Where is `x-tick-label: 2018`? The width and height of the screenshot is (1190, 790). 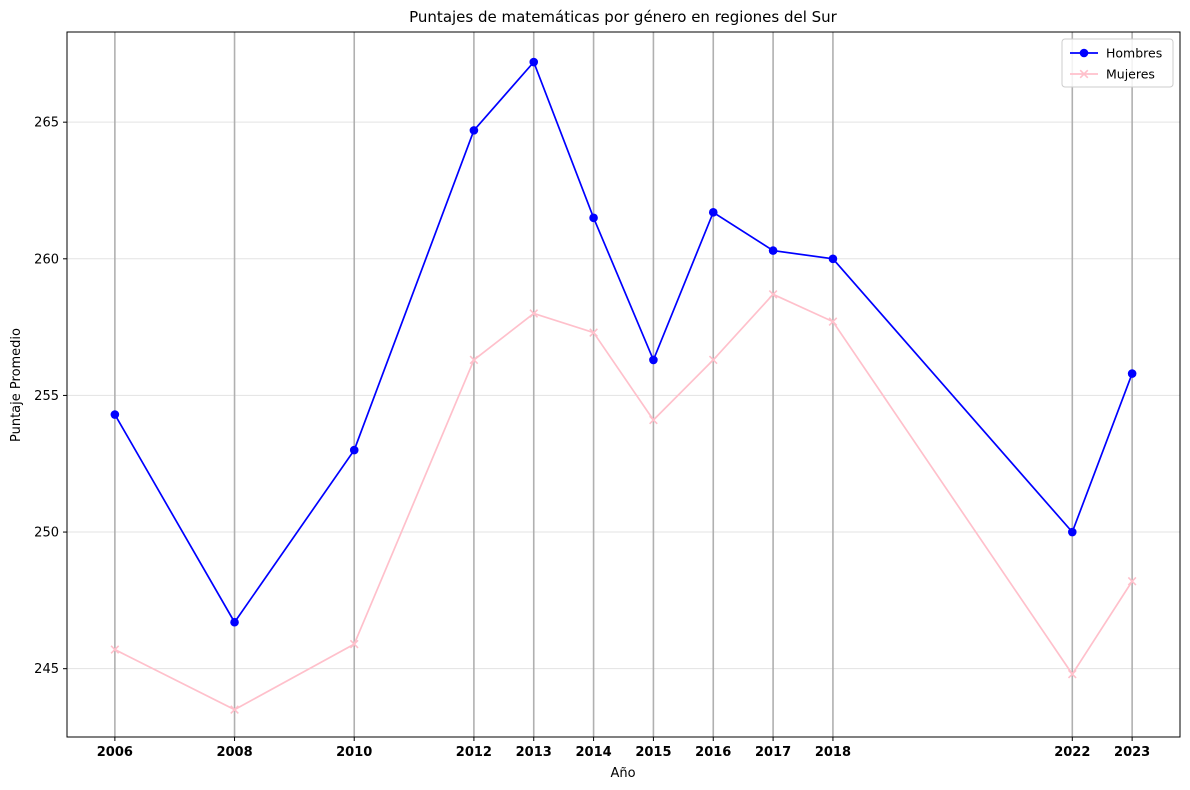 x-tick-label: 2018 is located at coordinates (833, 752).